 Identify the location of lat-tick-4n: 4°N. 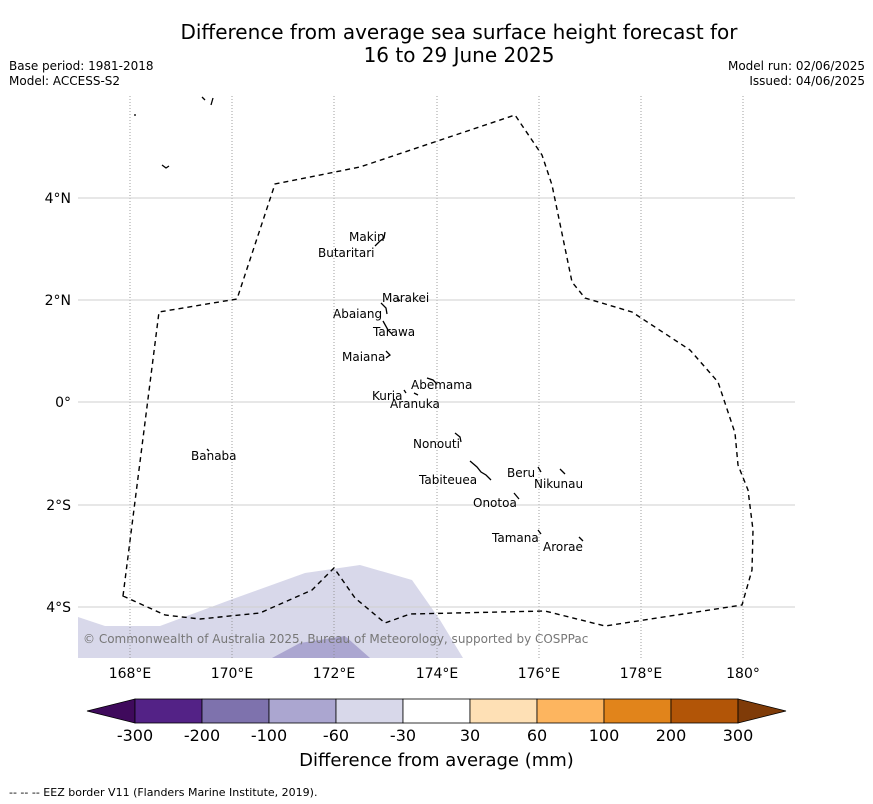
(58, 199).